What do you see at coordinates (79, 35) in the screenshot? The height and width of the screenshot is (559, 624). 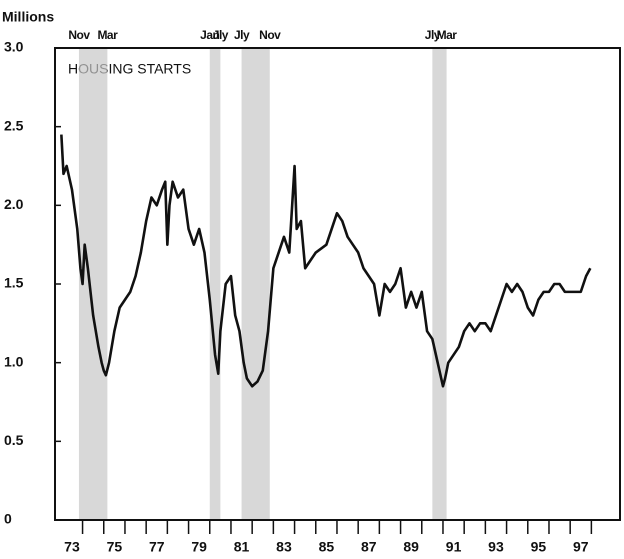 I see `recession-start-label: Nov` at bounding box center [79, 35].